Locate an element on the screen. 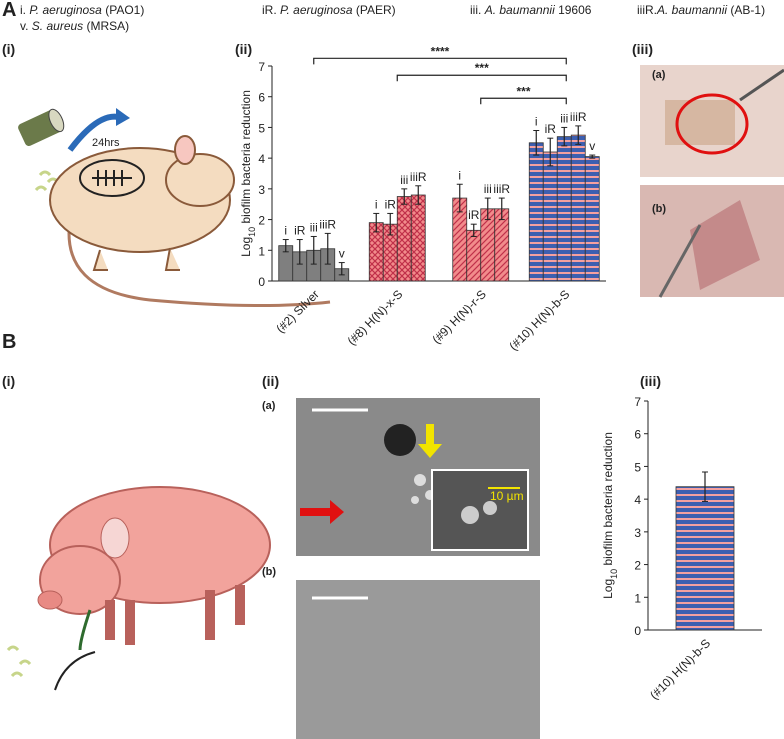 The height and width of the screenshot is (739, 784). y-tick-label: 7 is located at coordinates (637, 402).